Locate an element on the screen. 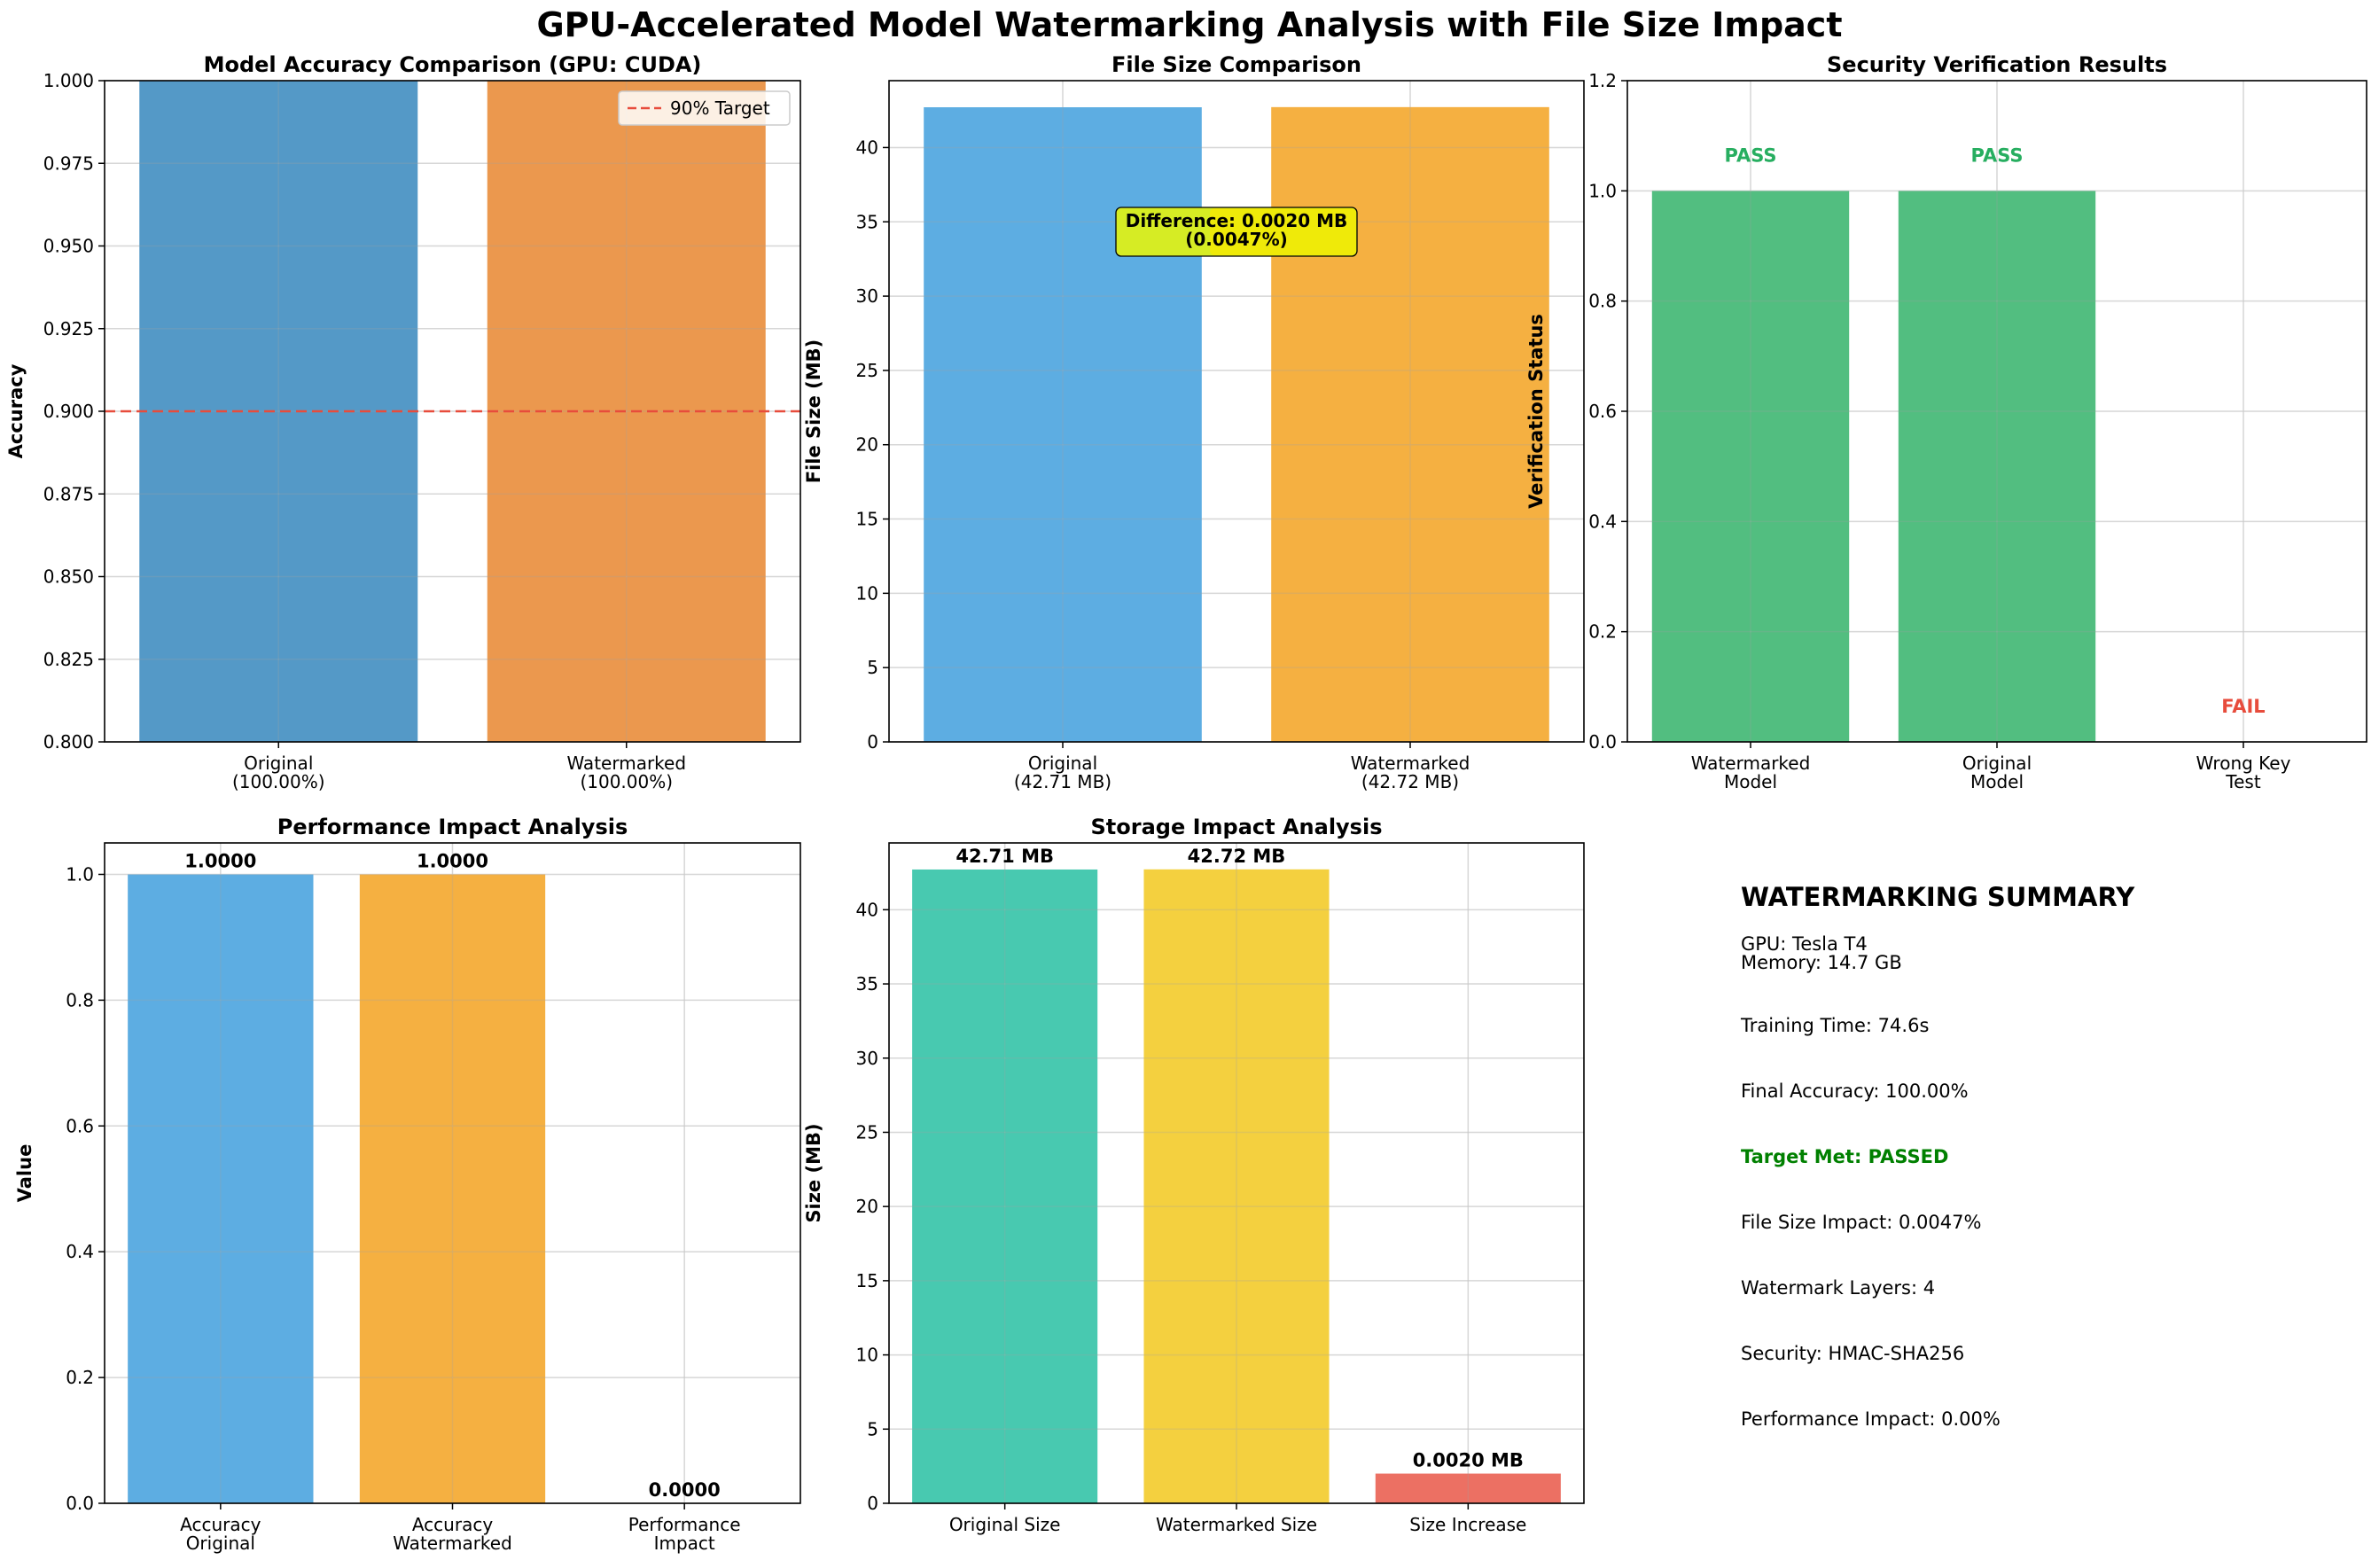 Image resolution: width=2379 pixels, height=1568 pixels. annotation-text: Difference: 0.0020 MB (0.0047%) is located at coordinates (1237, 230).